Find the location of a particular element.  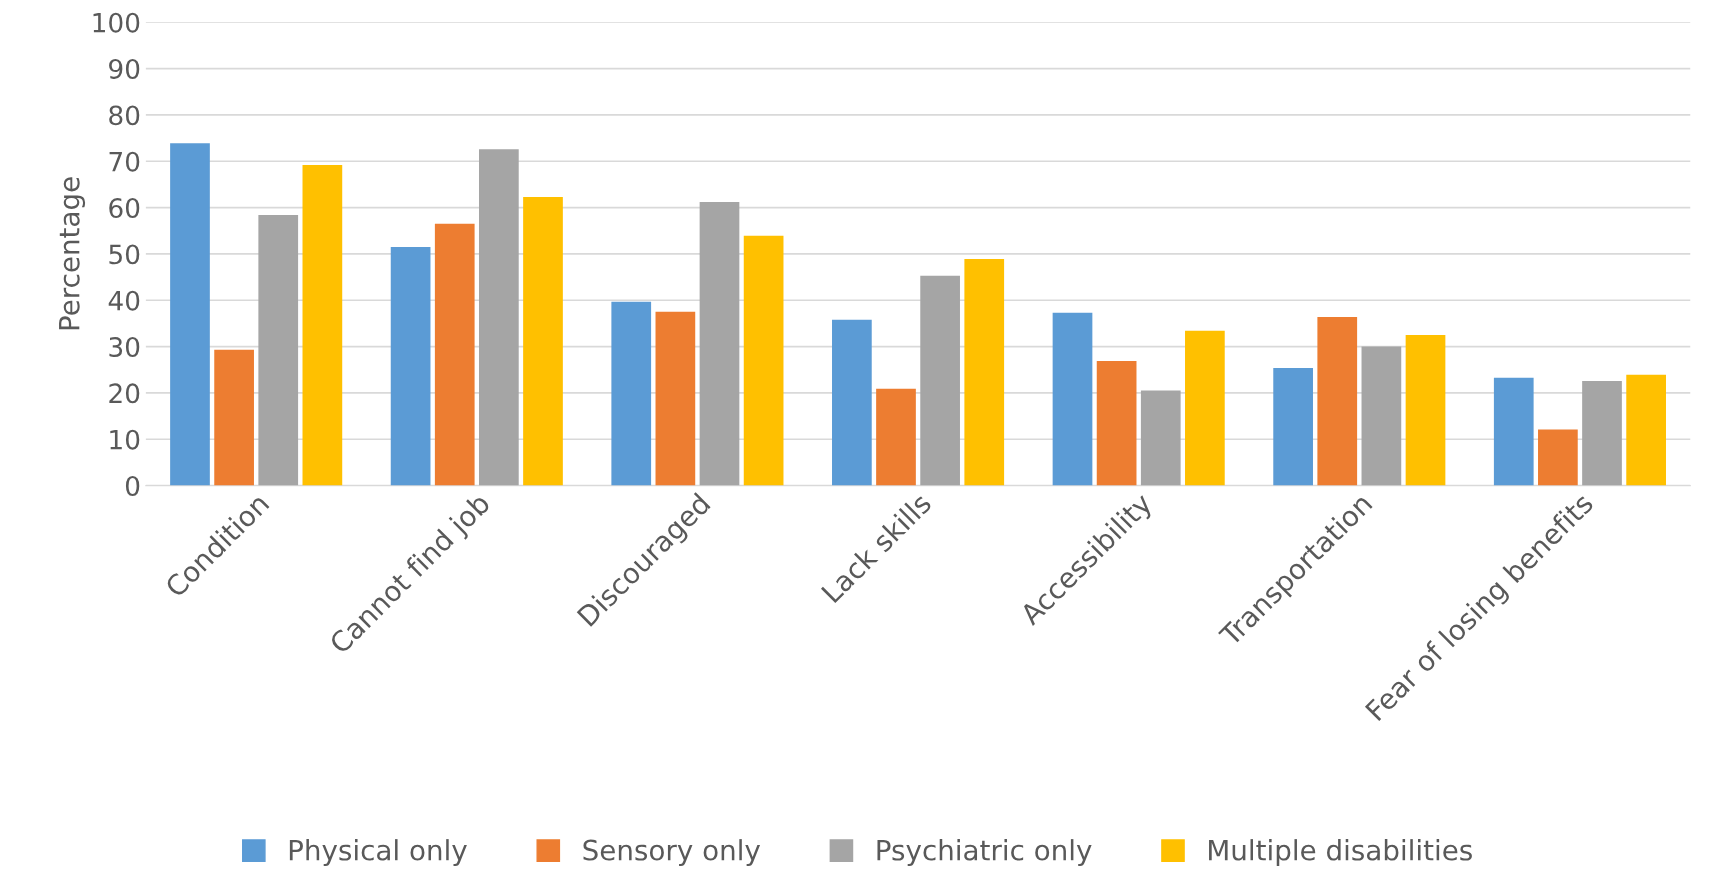

legend-label: Sensory only is located at coordinates (672, 852).